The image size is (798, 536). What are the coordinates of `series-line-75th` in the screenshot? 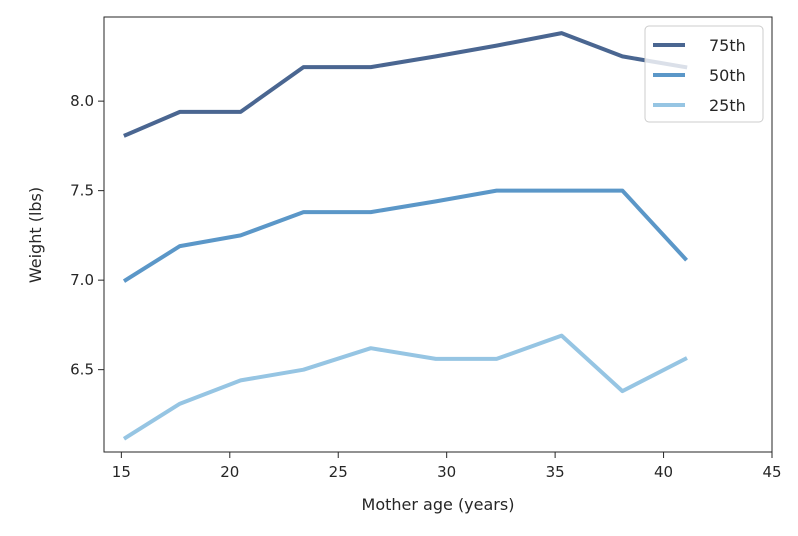 It's located at (405, 84).